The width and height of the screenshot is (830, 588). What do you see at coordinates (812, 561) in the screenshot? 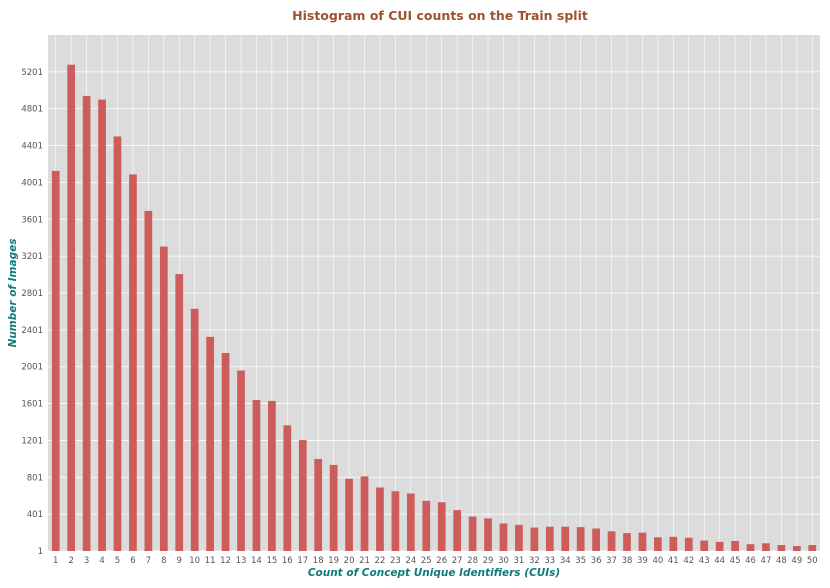
I see `x-tick-label-50: 50` at bounding box center [812, 561].